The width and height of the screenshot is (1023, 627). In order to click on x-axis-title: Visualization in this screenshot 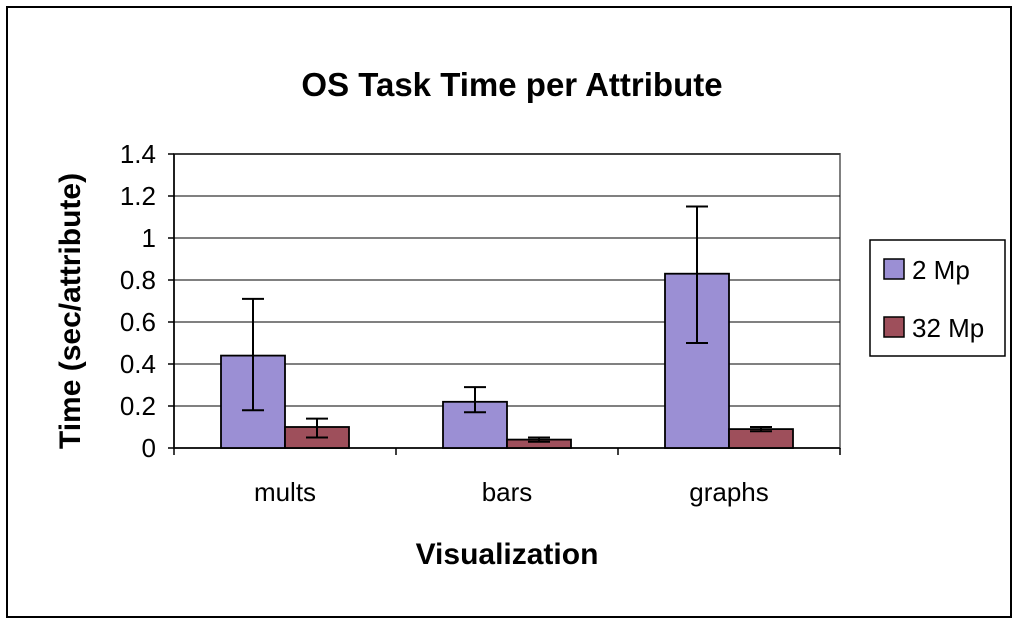, I will do `click(507, 554)`.